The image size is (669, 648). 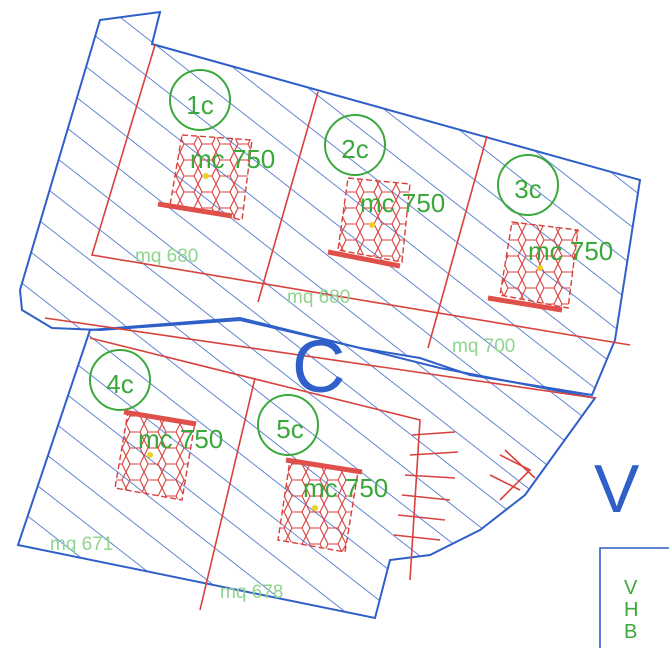 I want to click on lot-5c: 5c mc 750 mq 678, so click(x=304, y=498).